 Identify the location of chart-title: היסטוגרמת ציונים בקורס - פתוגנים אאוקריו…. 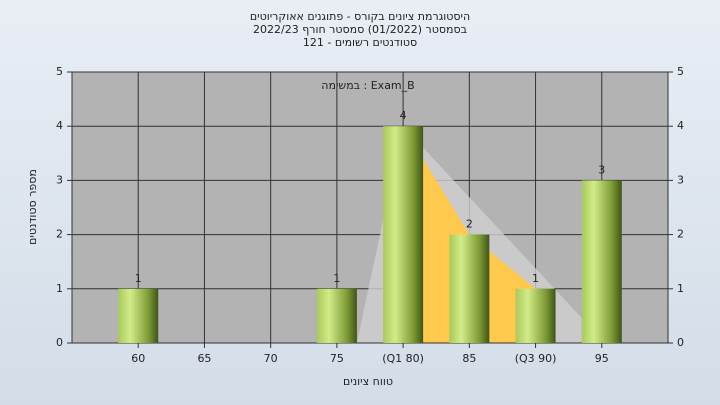
(360, 16).